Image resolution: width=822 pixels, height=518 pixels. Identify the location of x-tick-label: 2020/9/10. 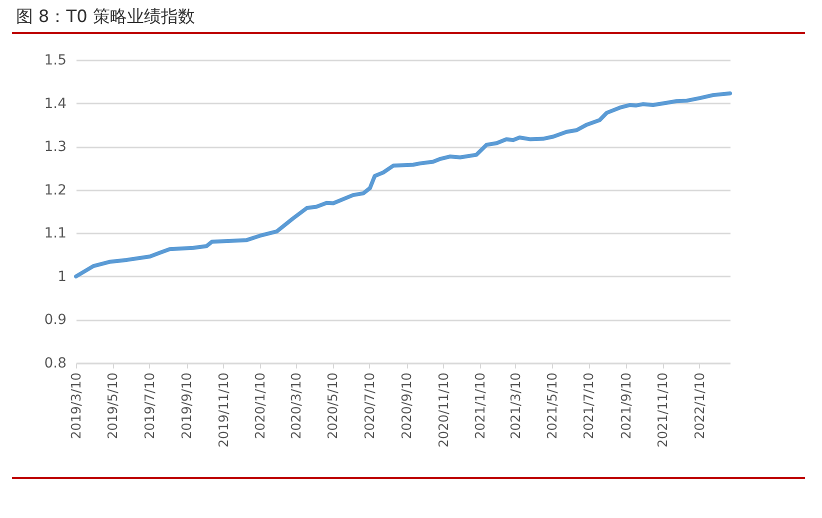
(408, 406).